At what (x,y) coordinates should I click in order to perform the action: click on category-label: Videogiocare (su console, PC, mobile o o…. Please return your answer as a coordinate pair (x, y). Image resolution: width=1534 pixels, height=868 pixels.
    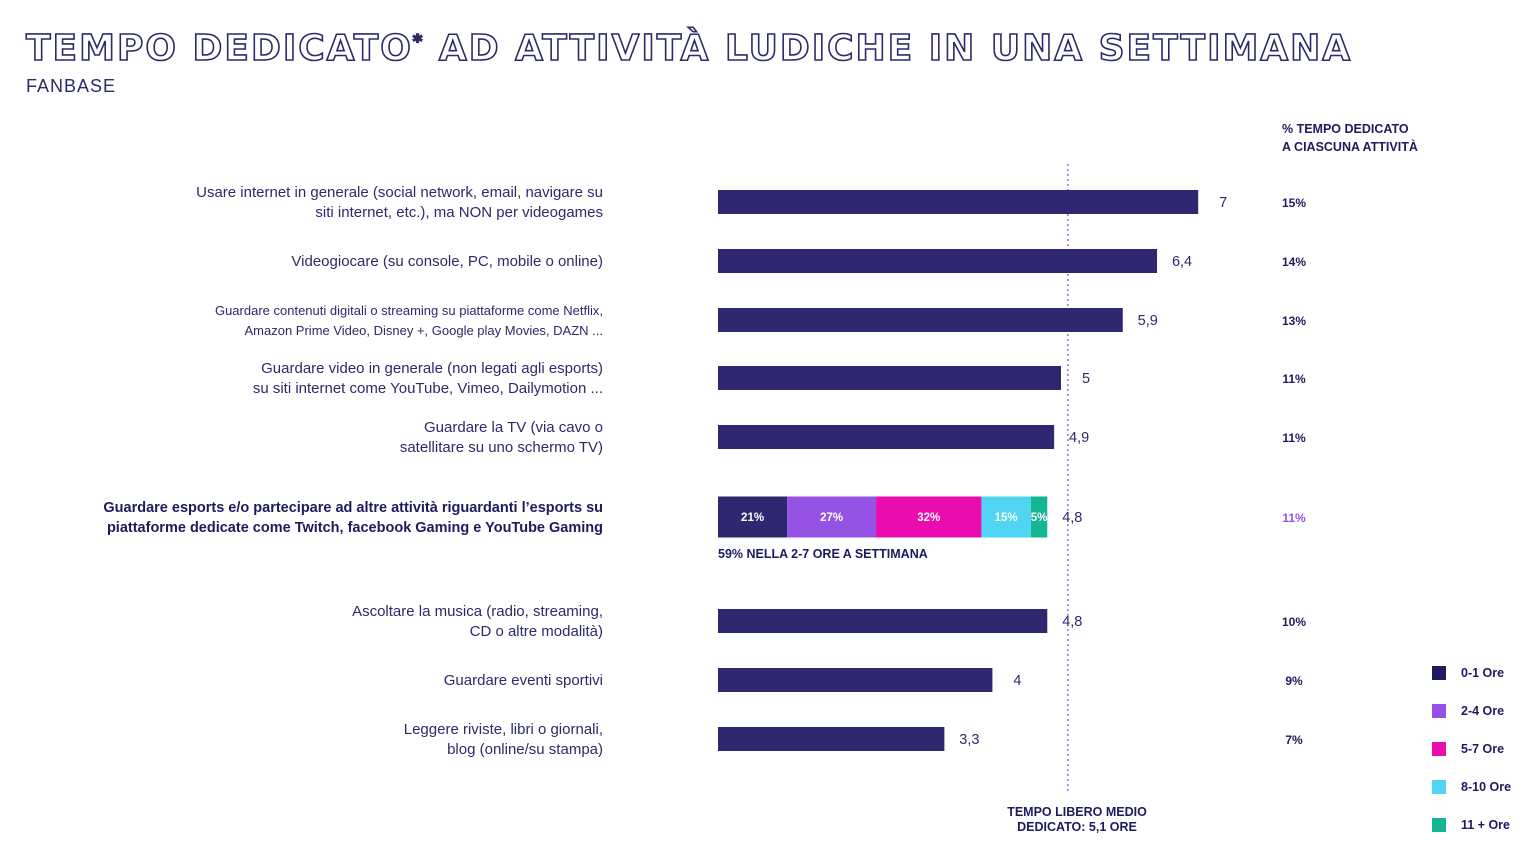
    Looking at the image, I should click on (447, 261).